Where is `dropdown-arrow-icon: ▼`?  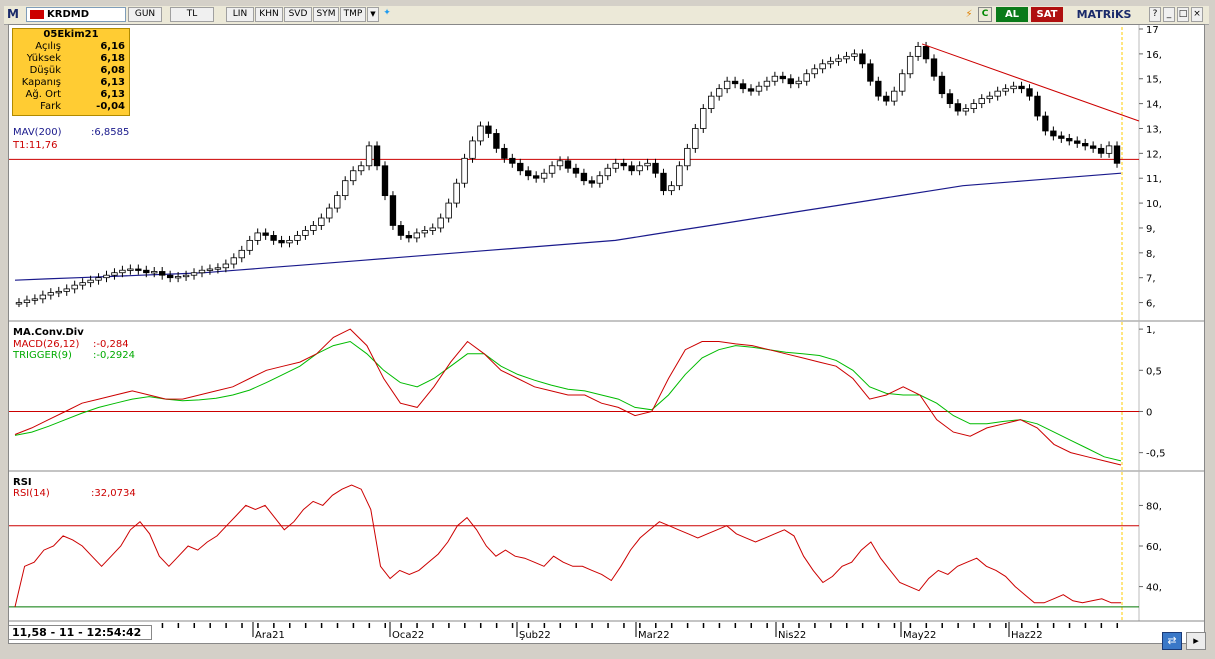
dropdown-arrow-icon: ▼ is located at coordinates (373, 14).